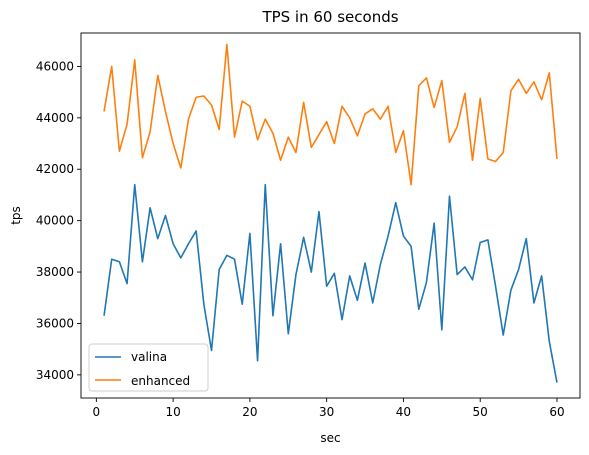 The height and width of the screenshot is (455, 589). Describe the element at coordinates (556, 412) in the screenshot. I see `x-tick-label: 60` at that location.